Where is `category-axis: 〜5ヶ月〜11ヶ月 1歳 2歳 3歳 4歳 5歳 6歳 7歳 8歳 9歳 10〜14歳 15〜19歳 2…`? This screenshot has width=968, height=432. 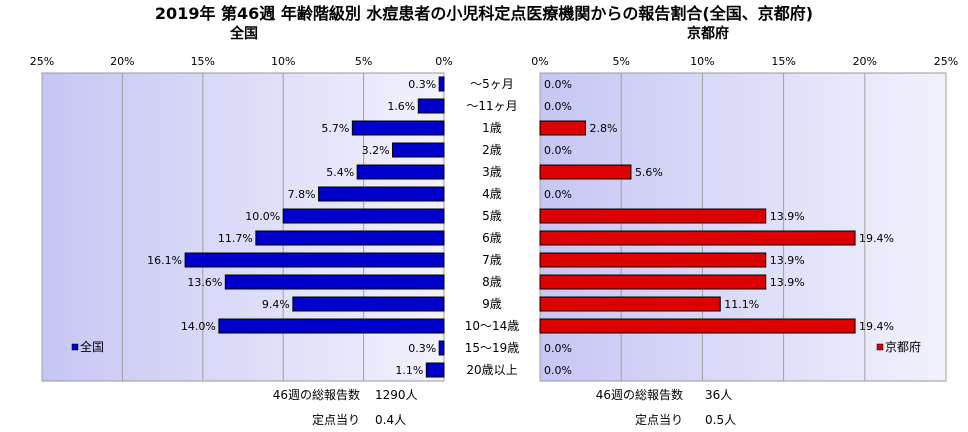
category-axis: 〜5ヶ月〜11ヶ月 1歳 2歳 3歳 4歳 5歳 6歳 7歳 8歳 9歳 10〜14歳 15〜19歳 2… is located at coordinates (492, 227).